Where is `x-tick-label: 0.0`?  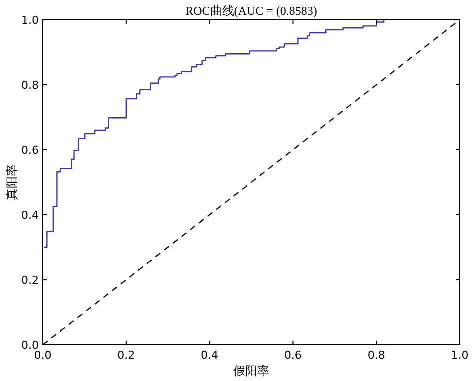
x-tick-label: 0.0 is located at coordinates (43, 355).